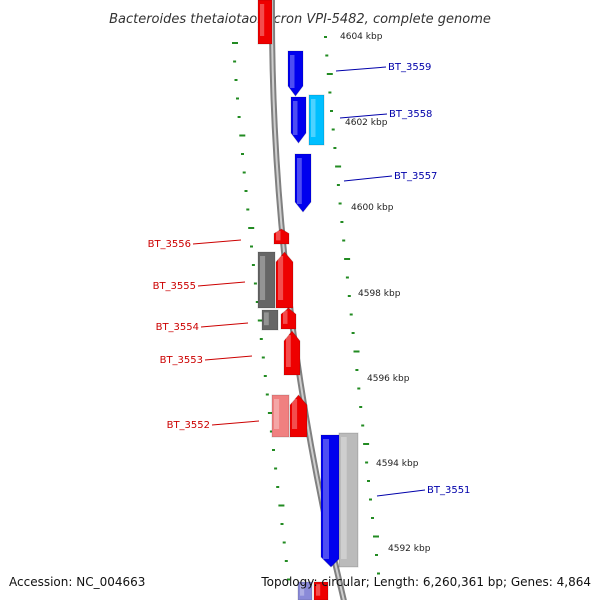 This screenshot has width=600, height=600. Describe the element at coordinates (188, 425) in the screenshot. I see `gene-label: BT_3552` at that location.